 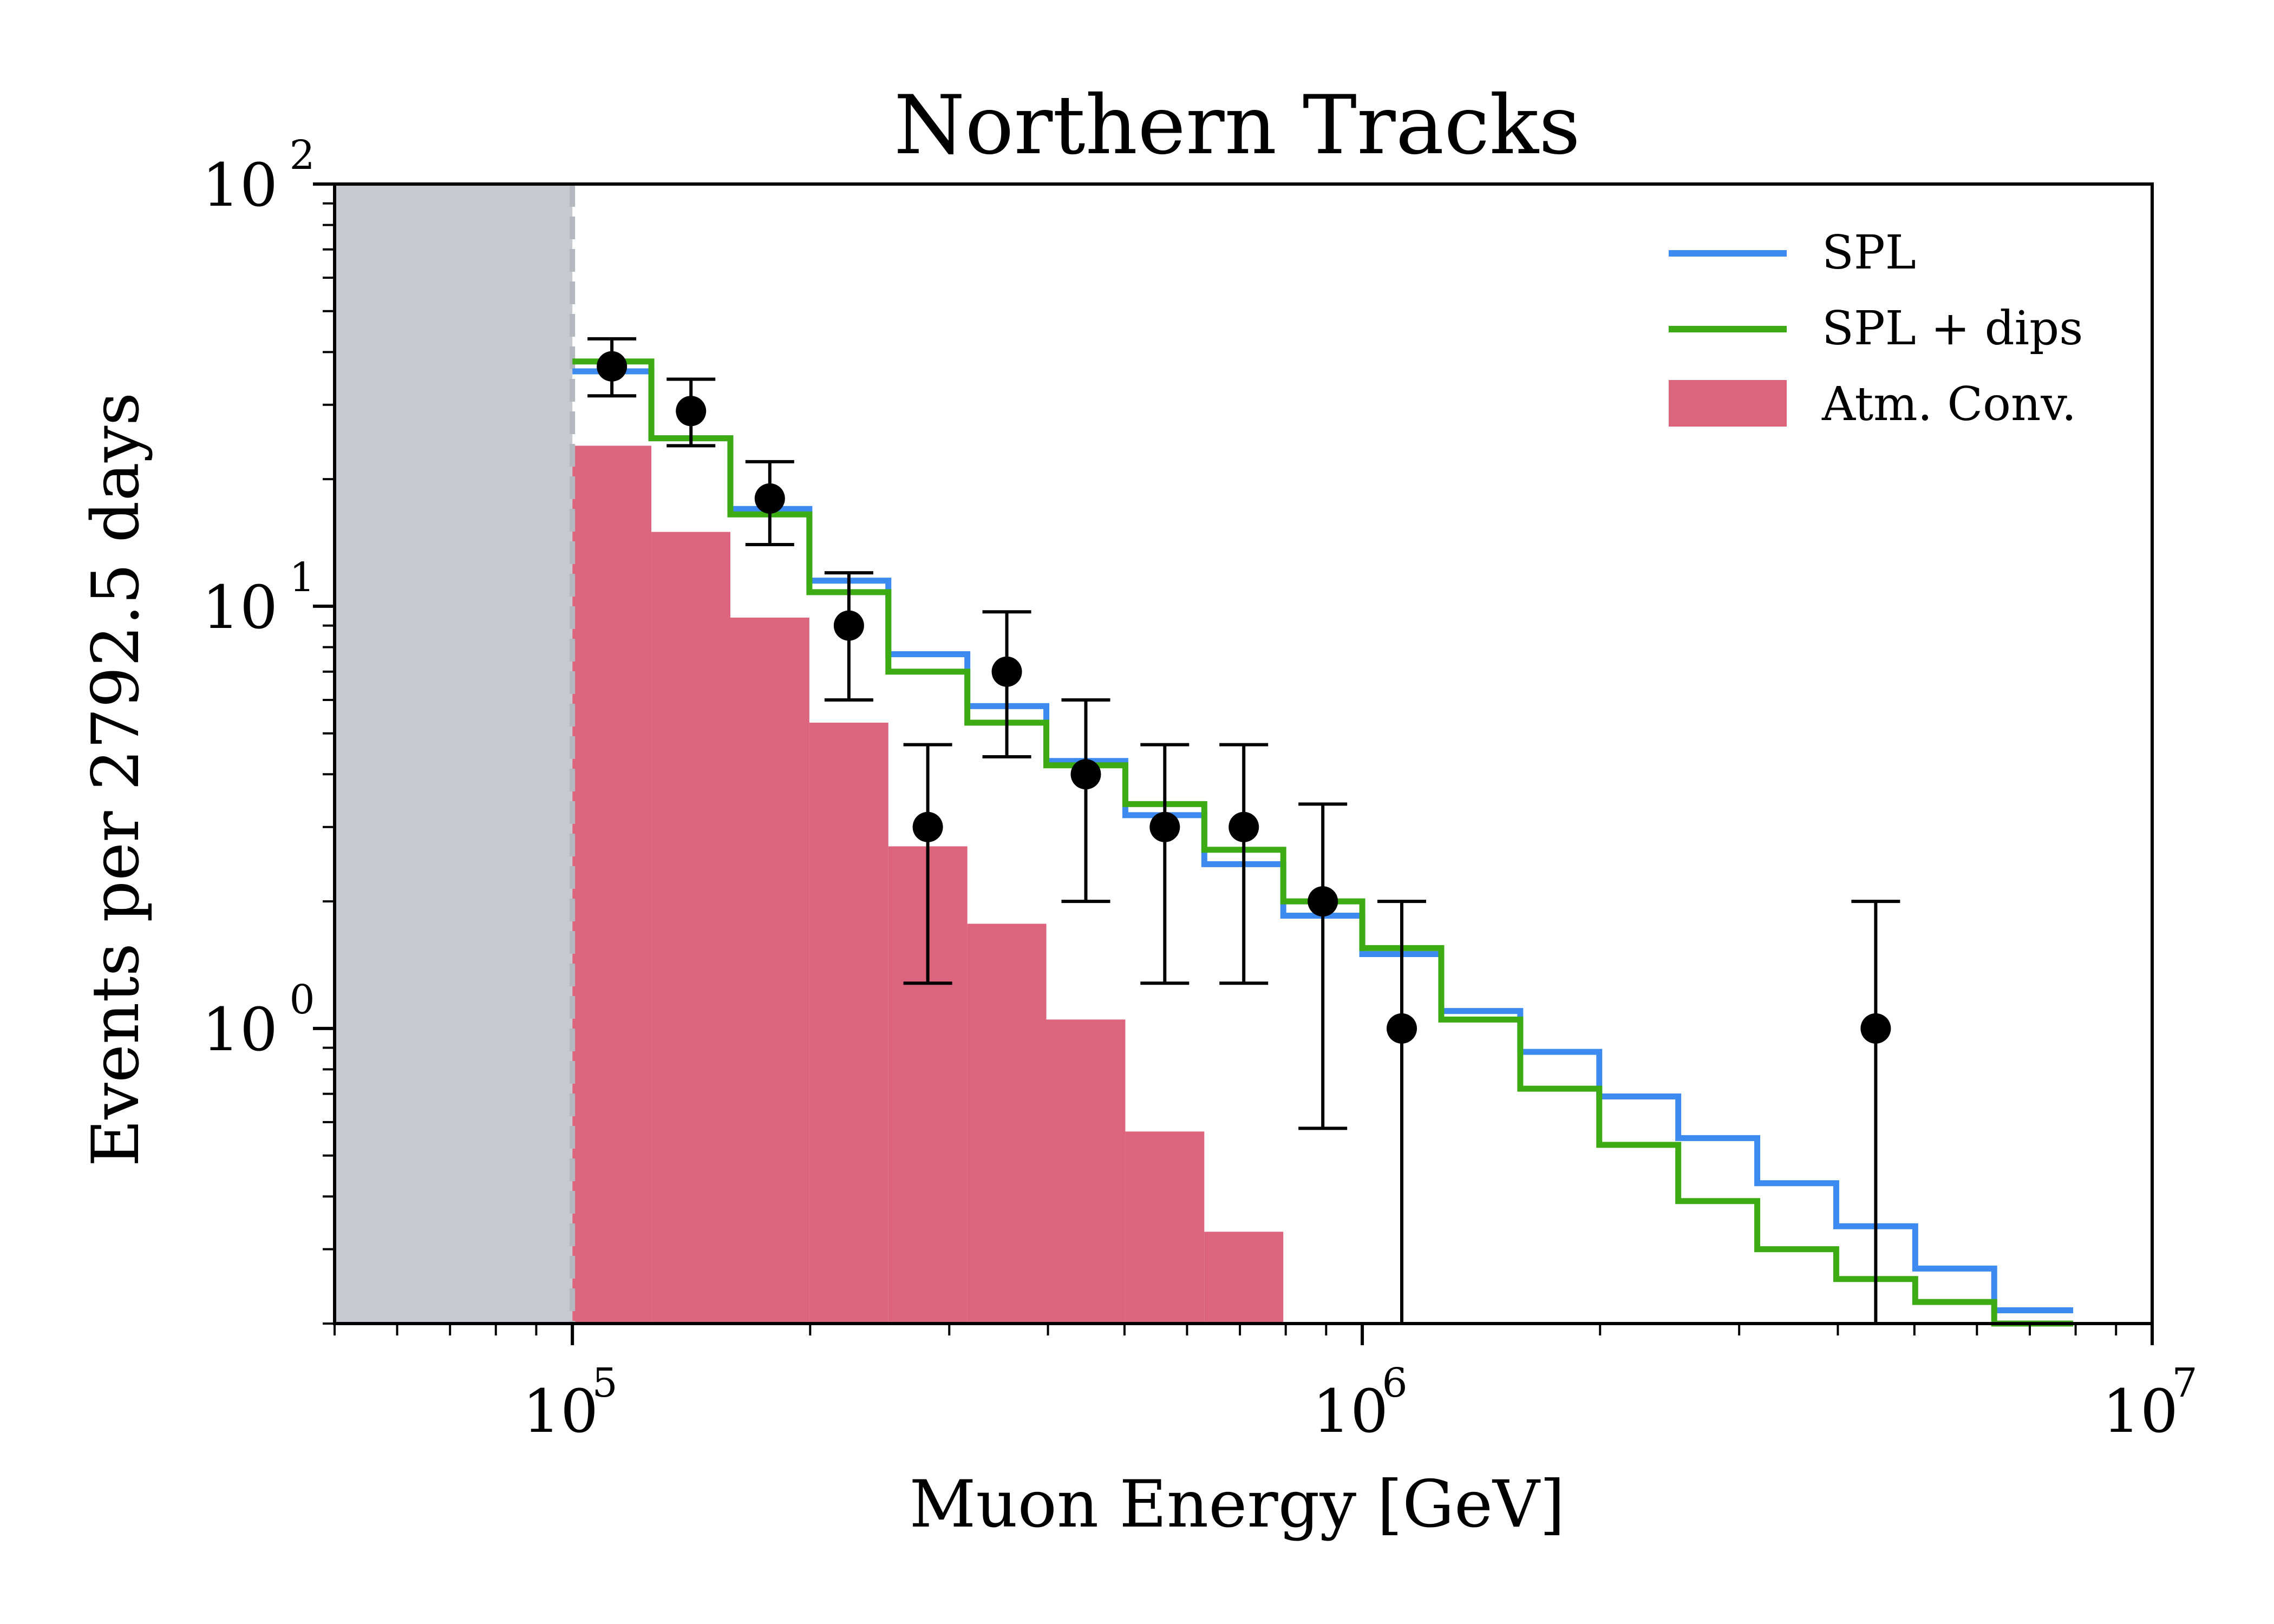 What do you see at coordinates (605, 1383) in the screenshot?
I see `x-tick-exp-0: 5` at bounding box center [605, 1383].